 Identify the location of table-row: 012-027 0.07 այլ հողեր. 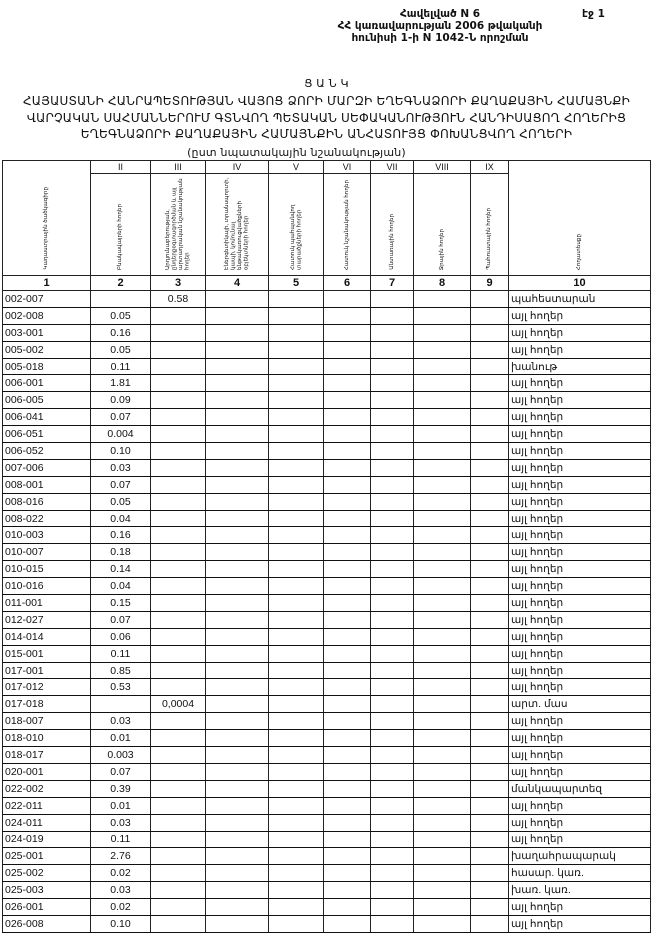
(326, 619).